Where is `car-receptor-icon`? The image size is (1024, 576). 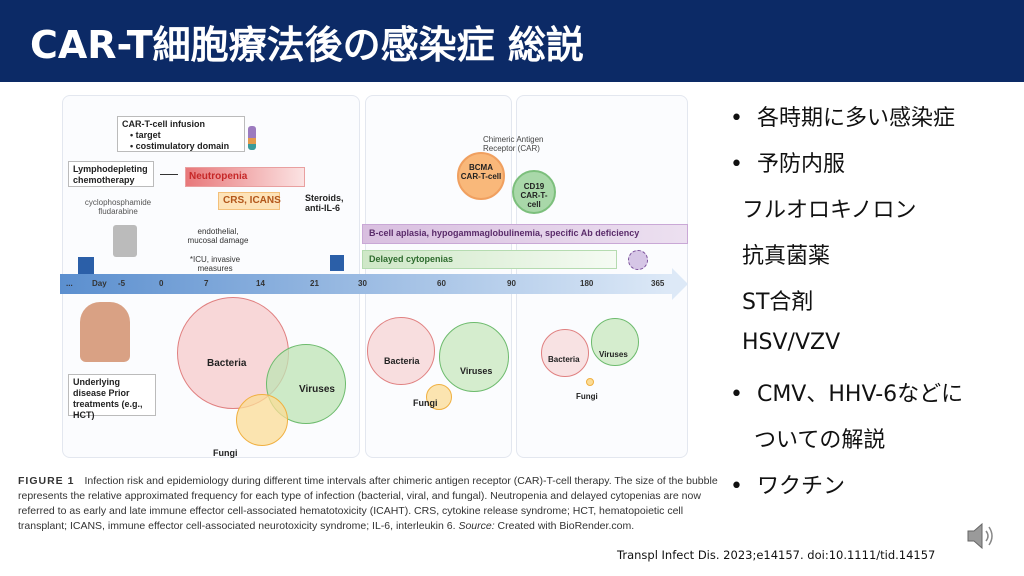 car-receptor-icon is located at coordinates (252, 138).